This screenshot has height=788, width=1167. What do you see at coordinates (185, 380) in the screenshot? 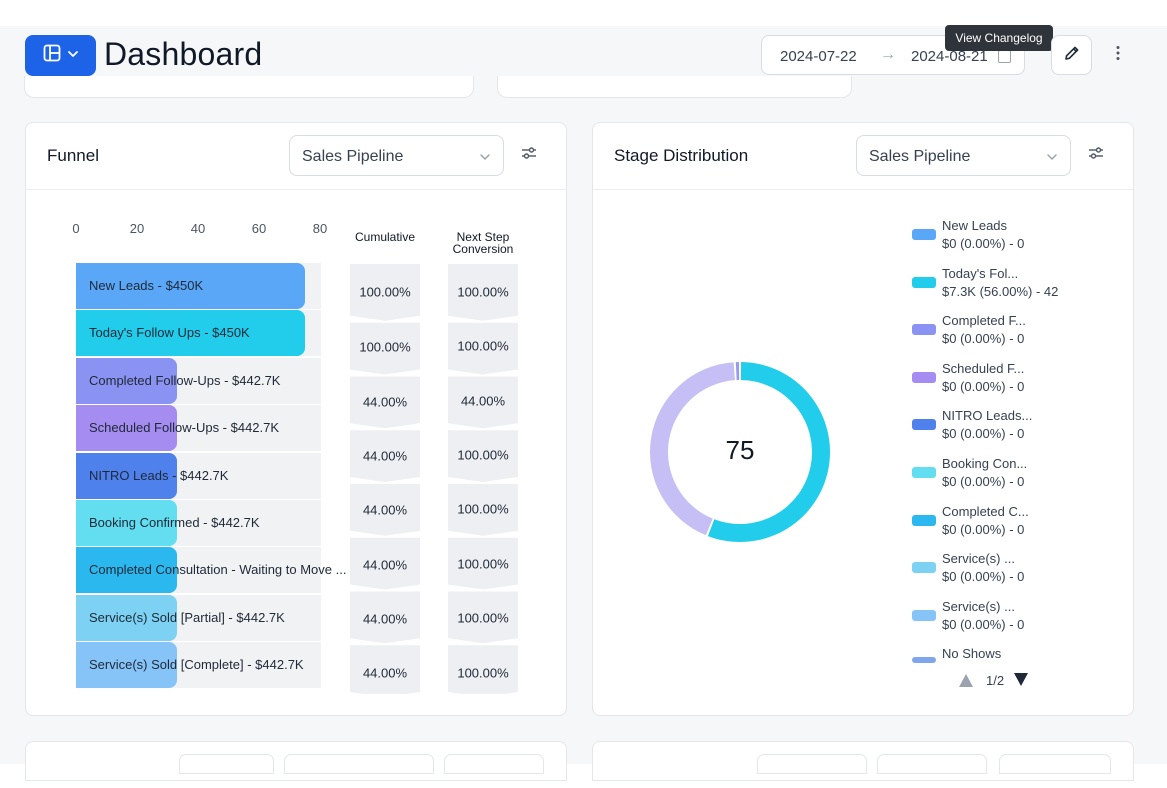
I see `funnel-bar-label: Completed Follow-Ups - $442.7K` at bounding box center [185, 380].